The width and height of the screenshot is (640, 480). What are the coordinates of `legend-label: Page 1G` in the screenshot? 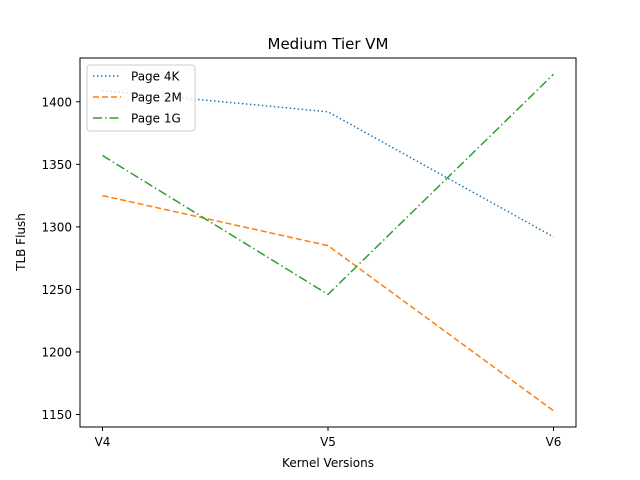 It's located at (156, 119).